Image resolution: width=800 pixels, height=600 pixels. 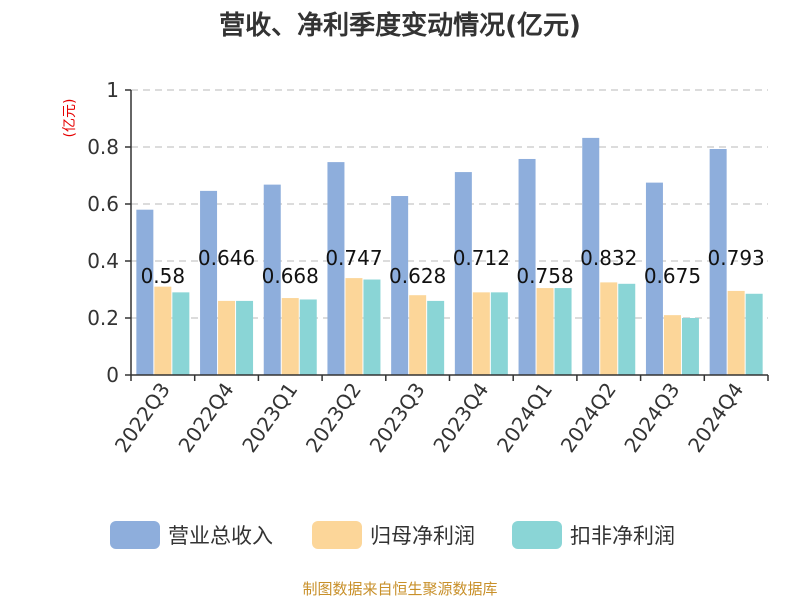 What do you see at coordinates (417, 276) in the screenshot?
I see `data-label: 0.628` at bounding box center [417, 276].